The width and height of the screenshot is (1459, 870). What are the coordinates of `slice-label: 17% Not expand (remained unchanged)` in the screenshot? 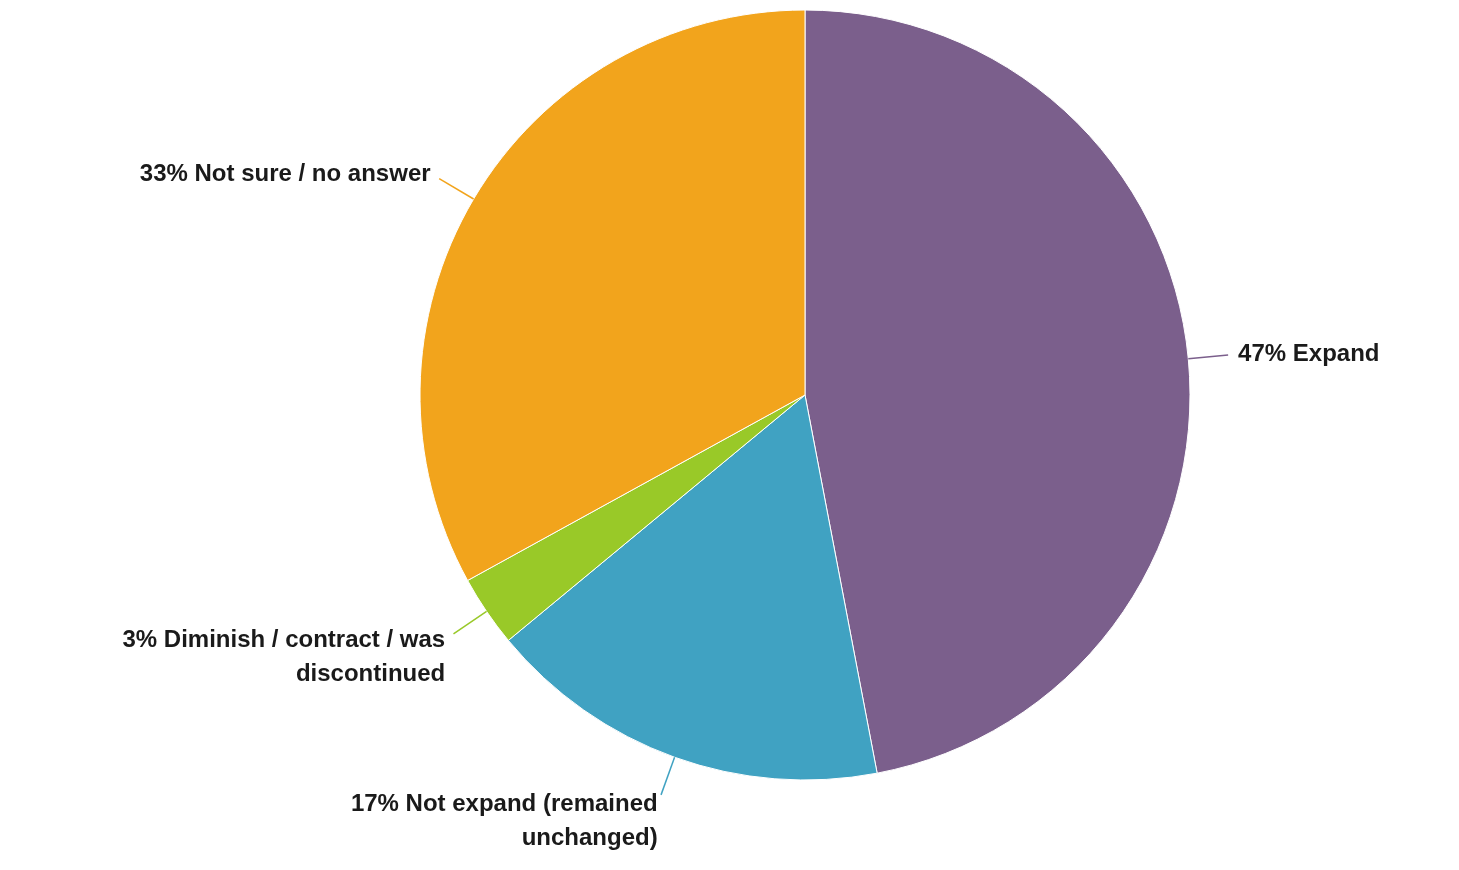 It's located at (504, 820).